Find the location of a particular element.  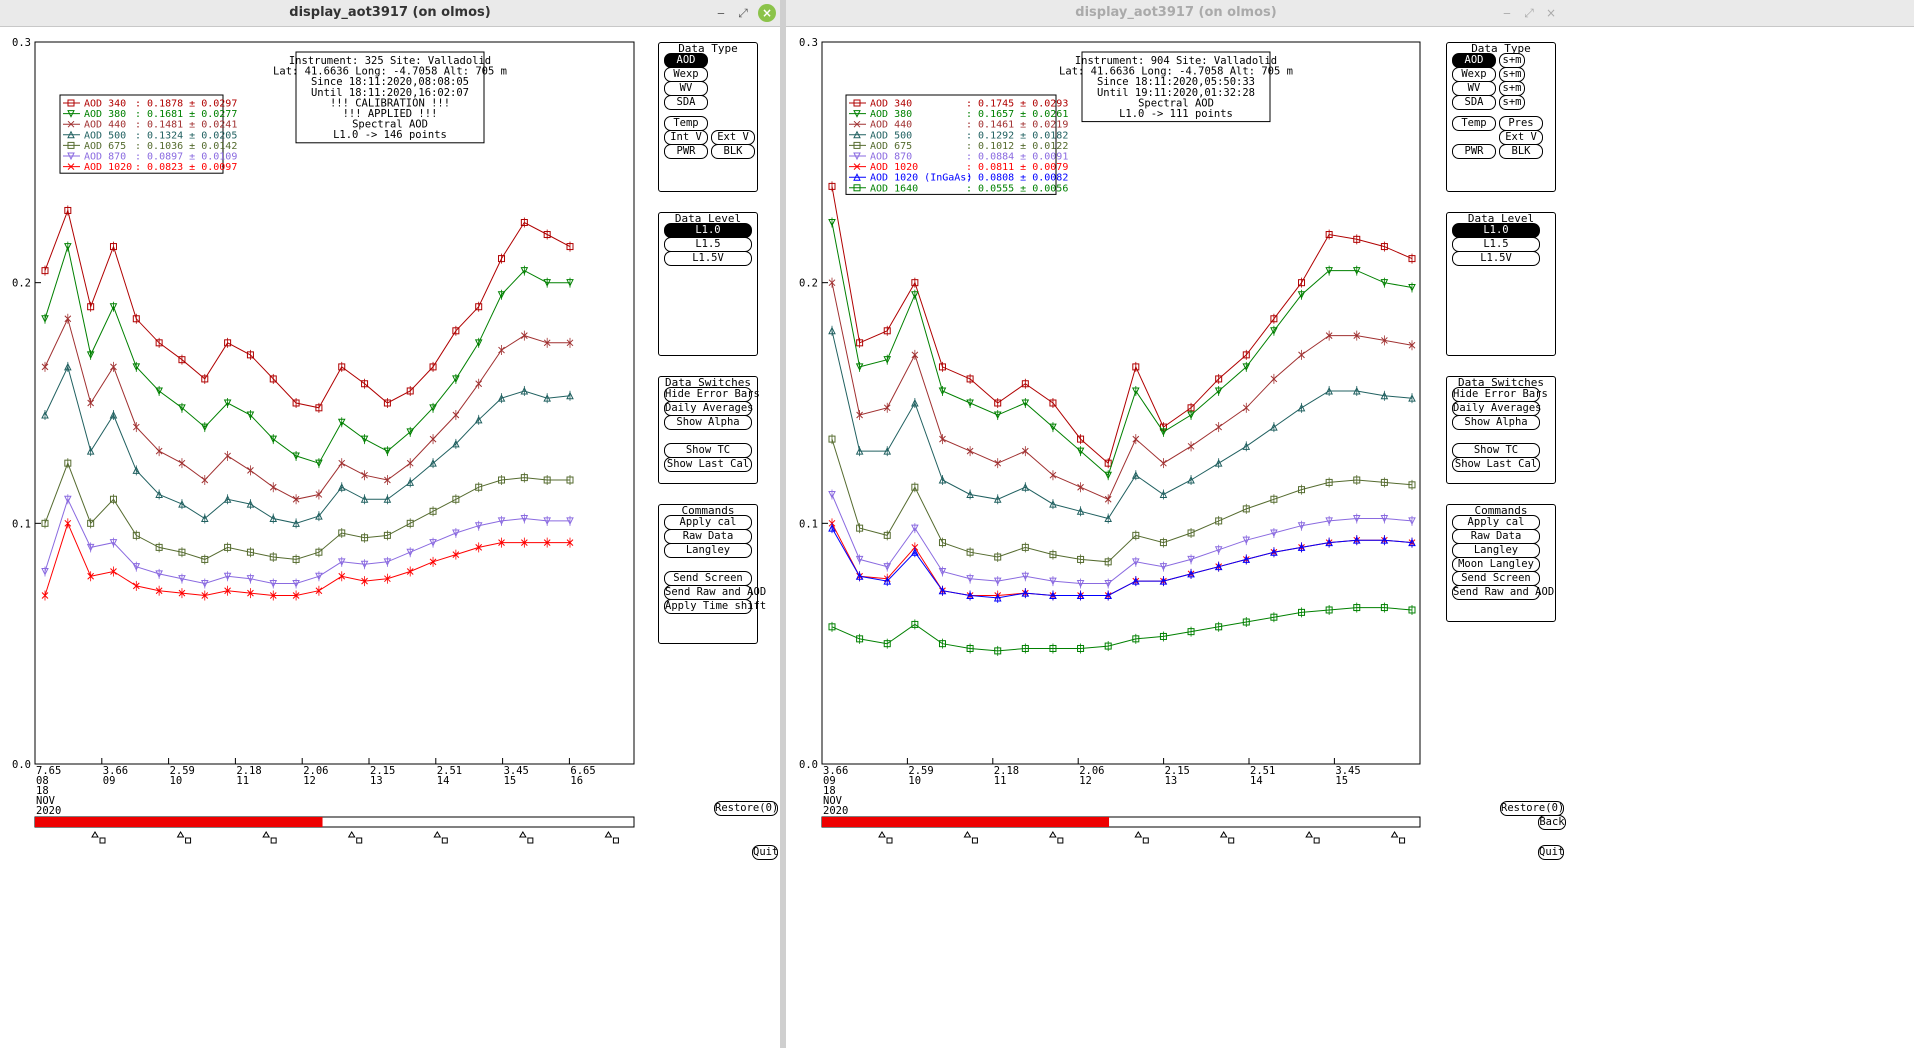

aod-sm-button: s+m is located at coordinates (1512, 60).